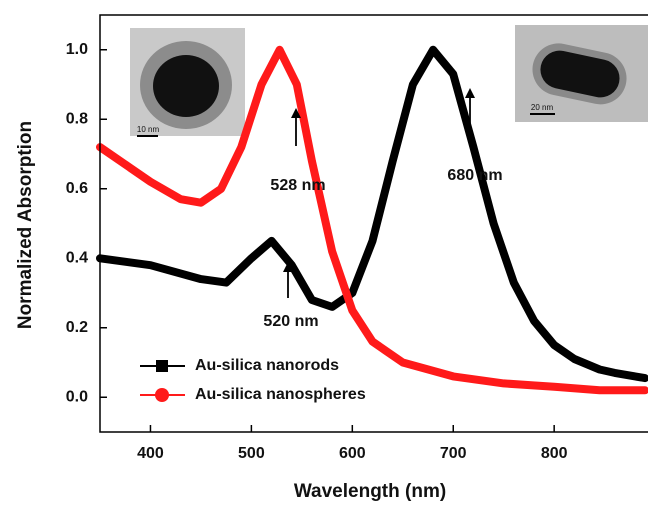 This screenshot has width=648, height=506. I want to click on y-tick-label: 1.0, so click(77, 49).